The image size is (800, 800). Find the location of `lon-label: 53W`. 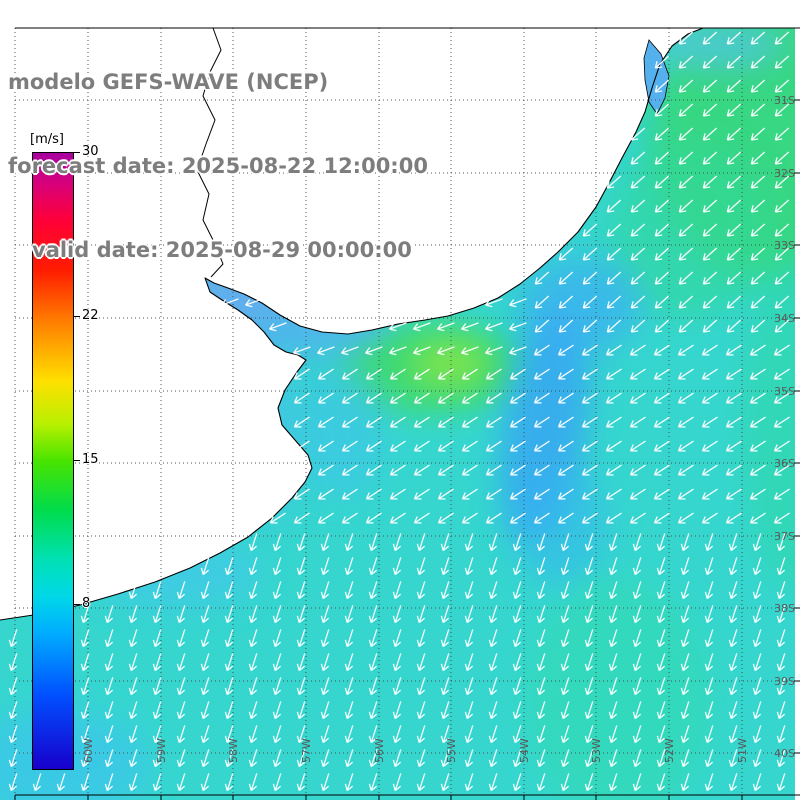

lon-label: 53W is located at coordinates (596, 750).